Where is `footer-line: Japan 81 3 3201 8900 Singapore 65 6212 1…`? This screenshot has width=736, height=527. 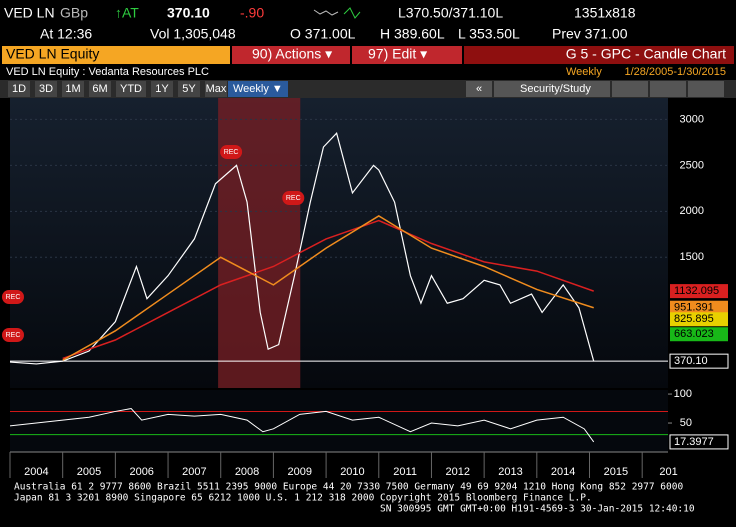 footer-line: Japan 81 3 3201 8900 Singapore 65 6212 1… is located at coordinates (303, 498).